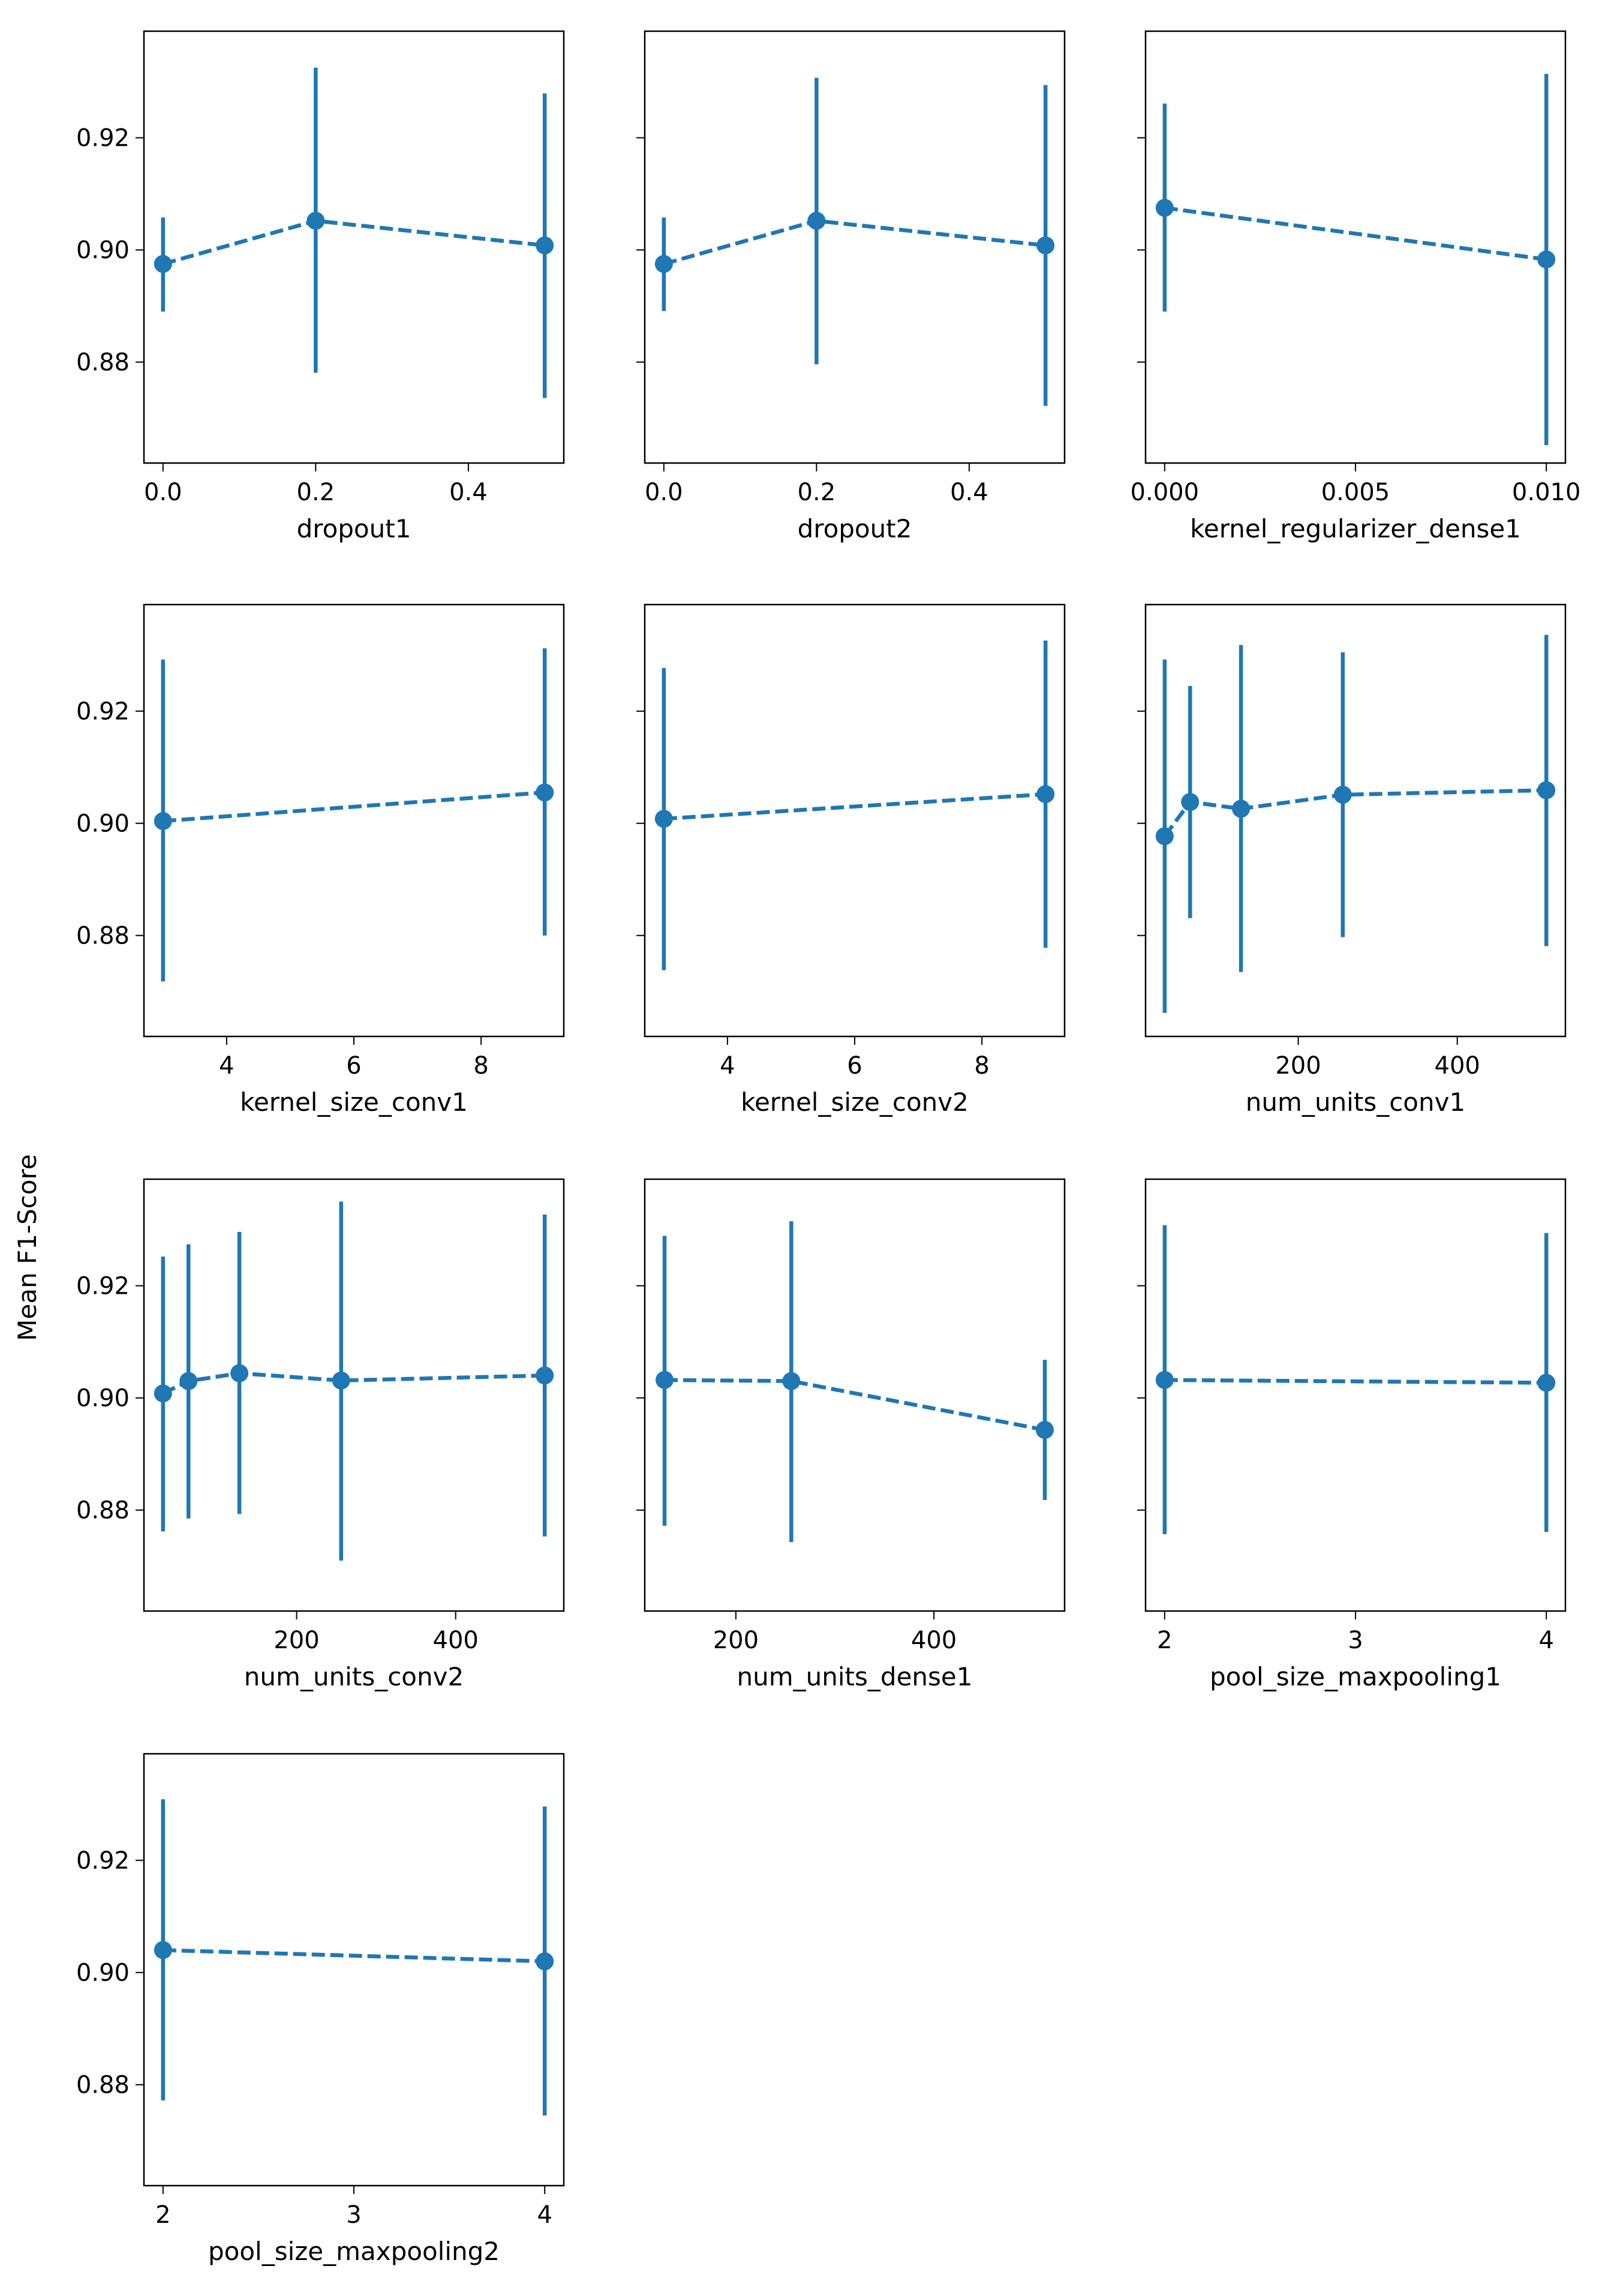  Describe the element at coordinates (855, 528) in the screenshot. I see `x-axis-label: dropout2` at that location.